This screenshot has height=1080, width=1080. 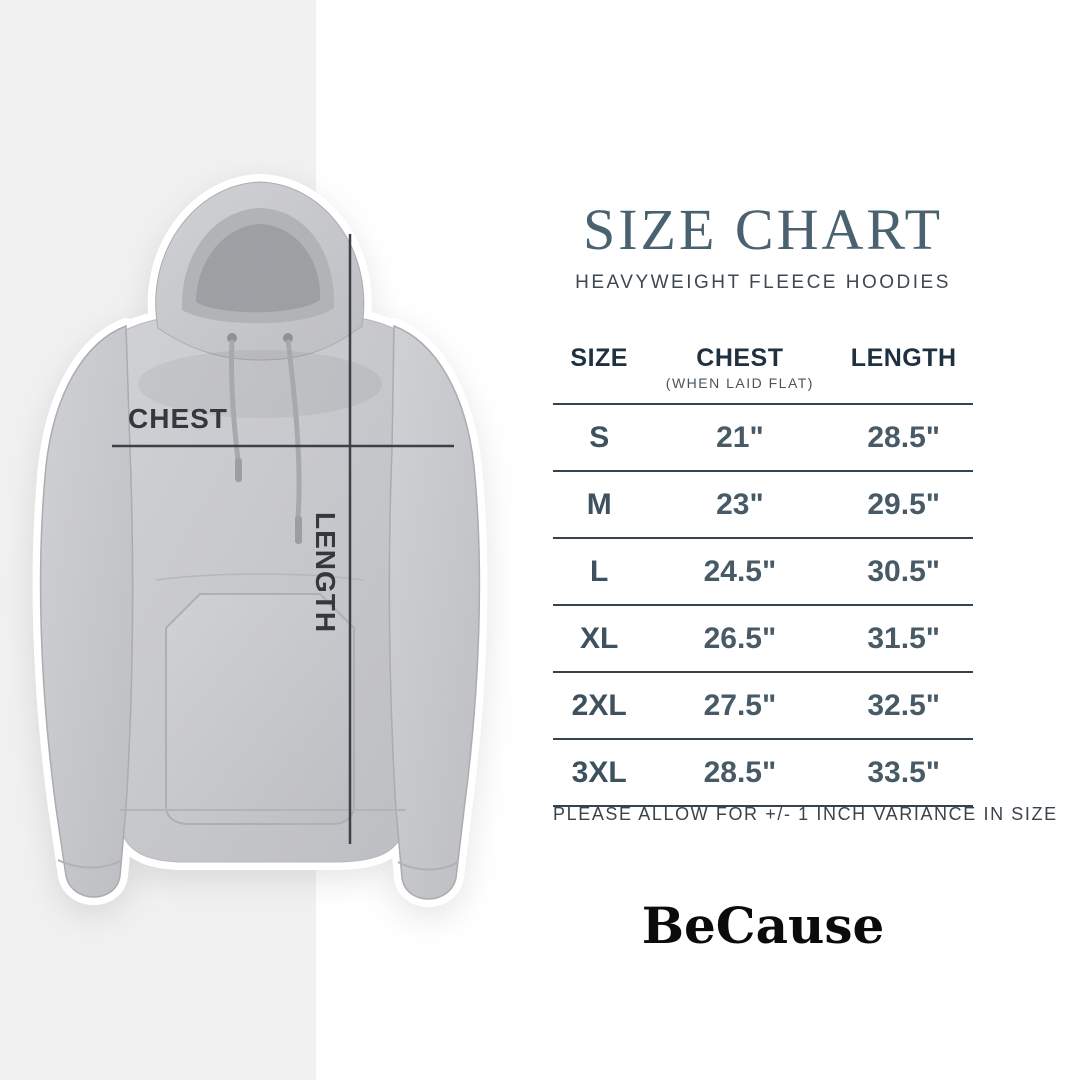 I want to click on row-length: 32.5", so click(x=903, y=705).